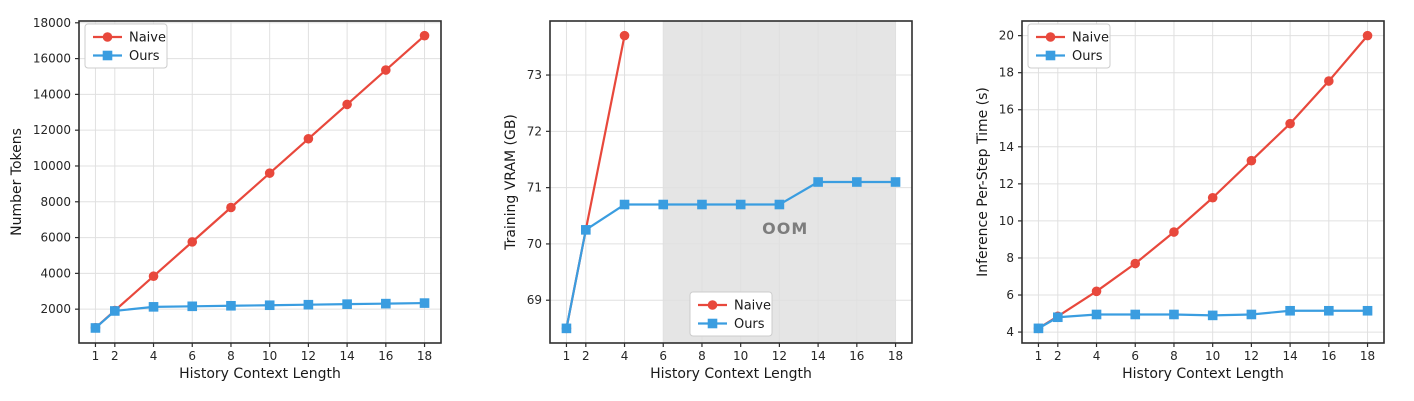 The image size is (1414, 401). What do you see at coordinates (52, 130) in the screenshot?
I see `y-tick-label: 12000` at bounding box center [52, 130].